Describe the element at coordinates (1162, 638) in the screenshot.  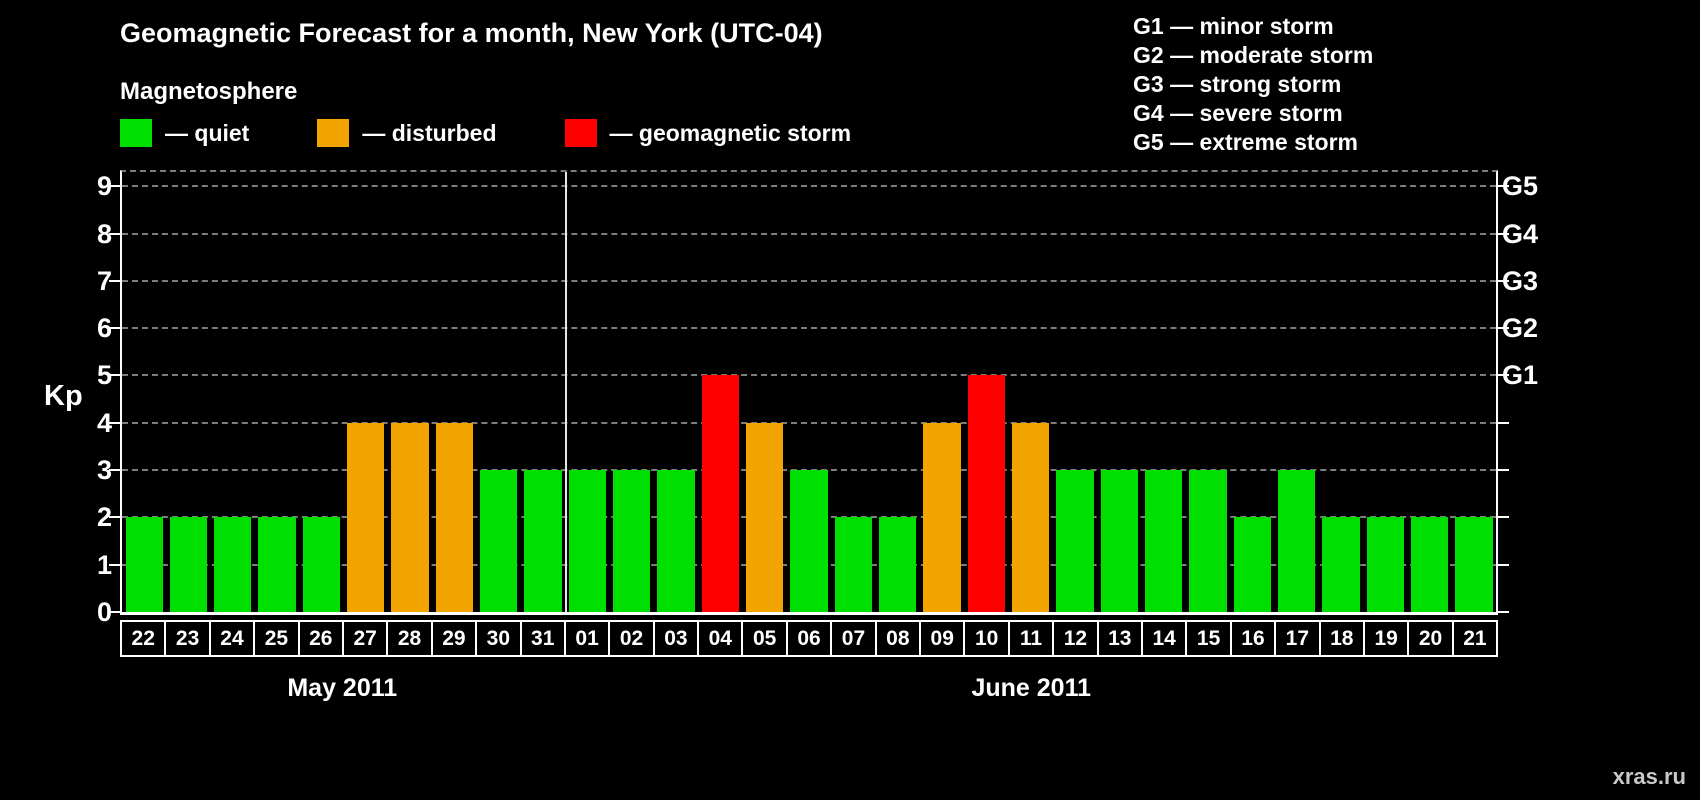
I see `day-label-cell: 14` at that location.